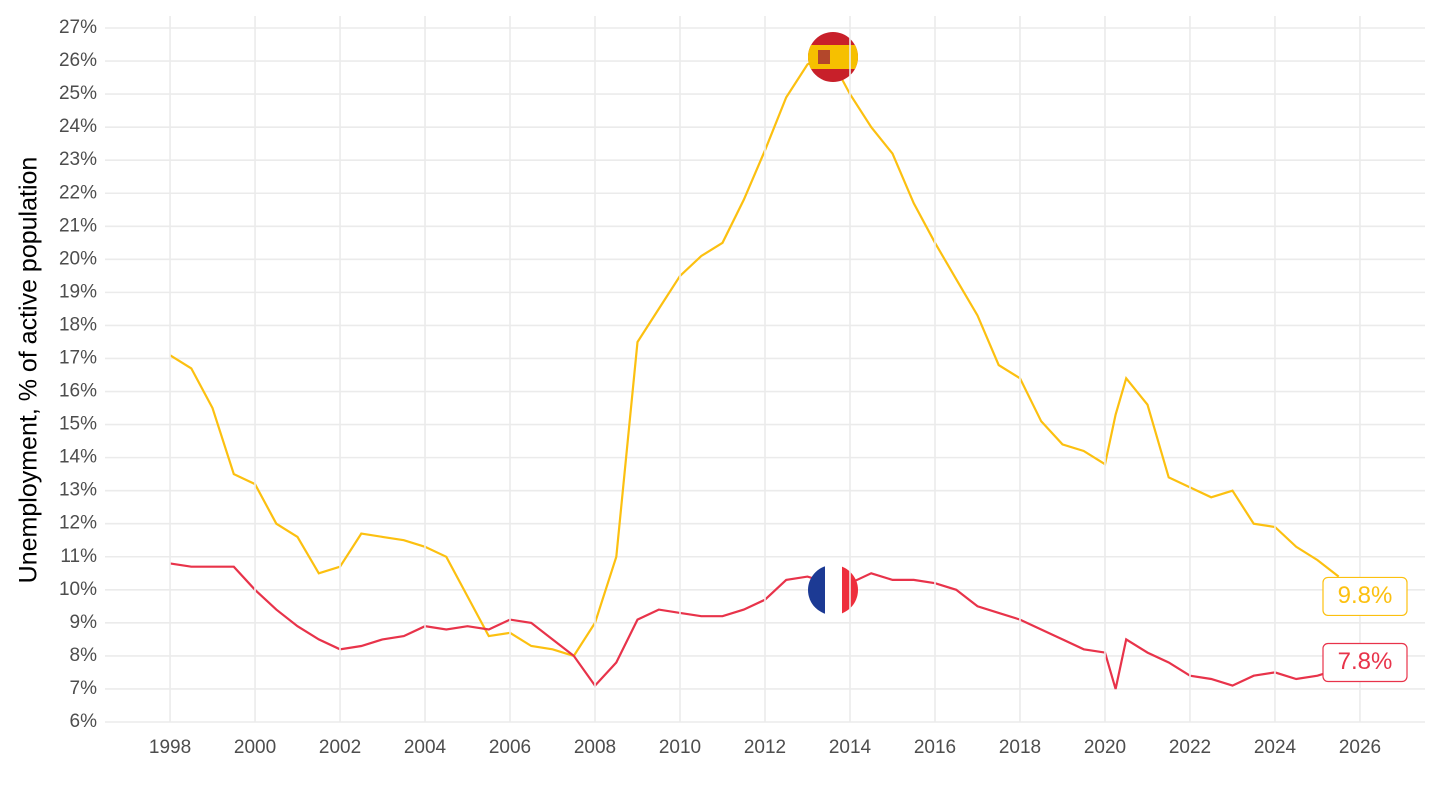 This screenshot has height=810, width=1440. I want to click on x-tick-label: 2000, so click(255, 747).